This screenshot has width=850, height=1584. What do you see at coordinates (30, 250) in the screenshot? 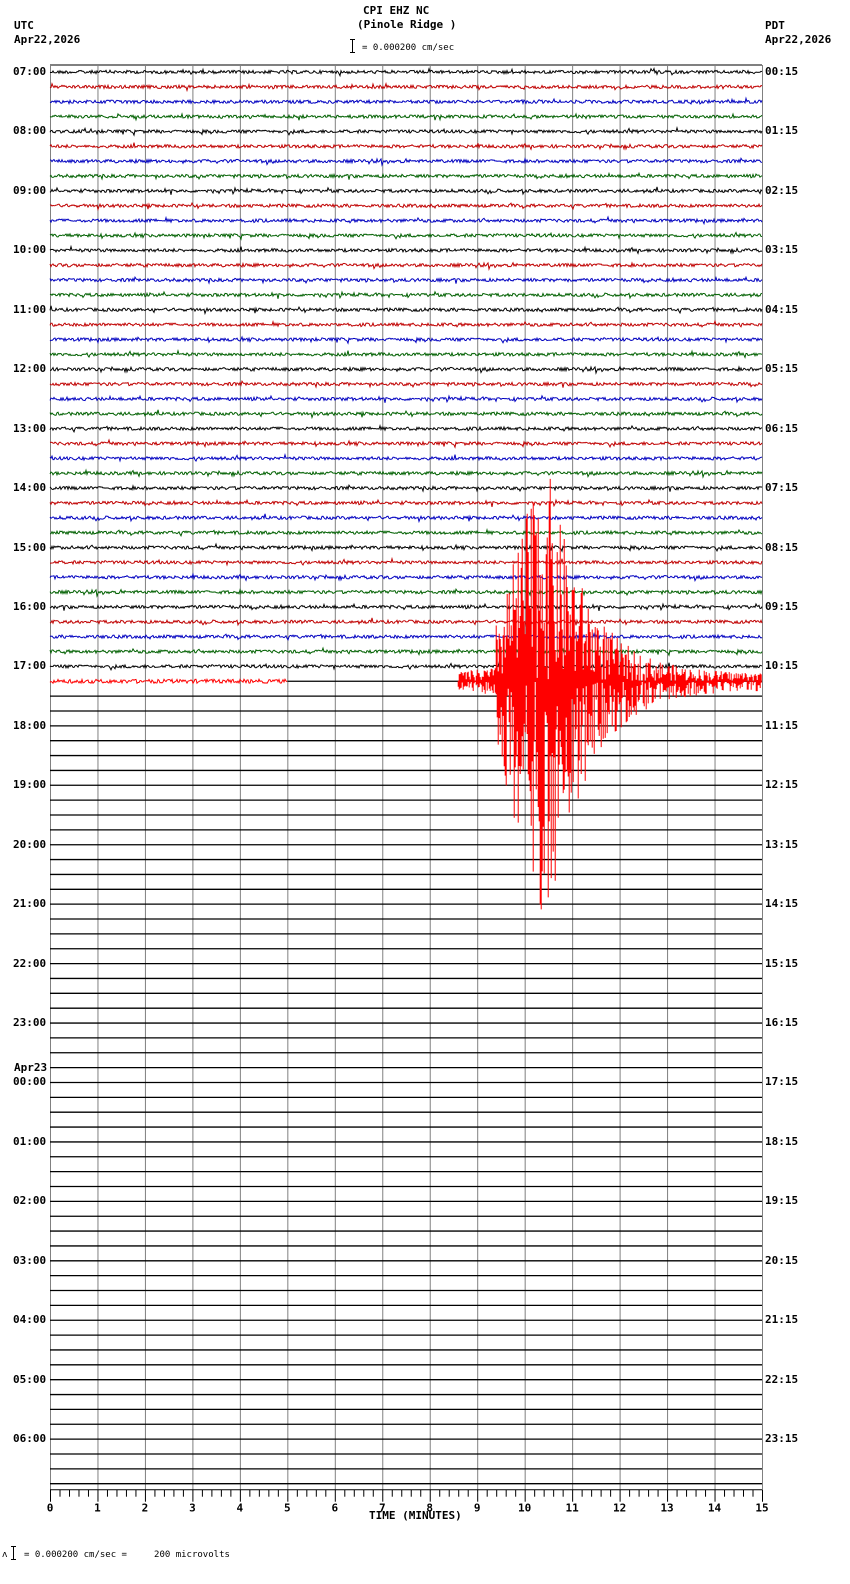
I see `utc-hour-label: 10:00` at bounding box center [30, 250].